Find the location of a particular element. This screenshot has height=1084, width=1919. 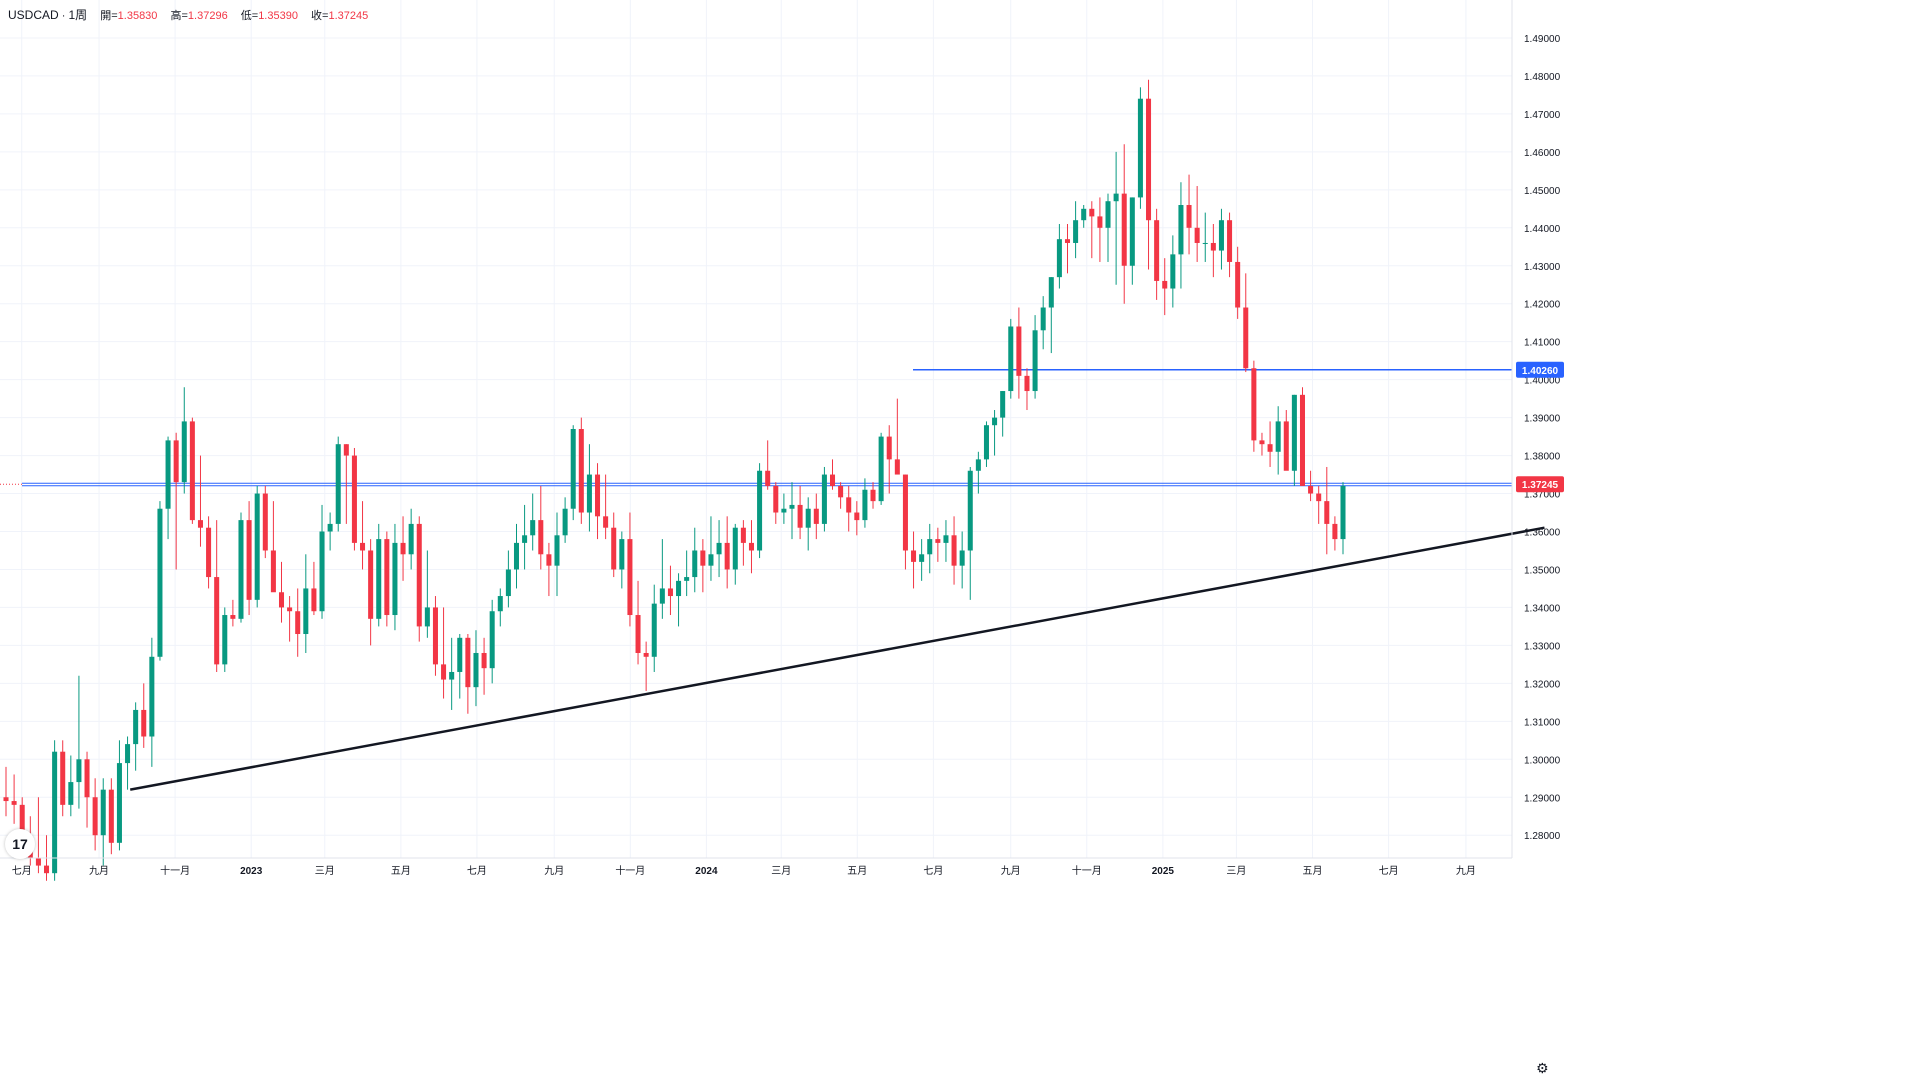

price-tick-label: 1.33000 is located at coordinates (1542, 646).